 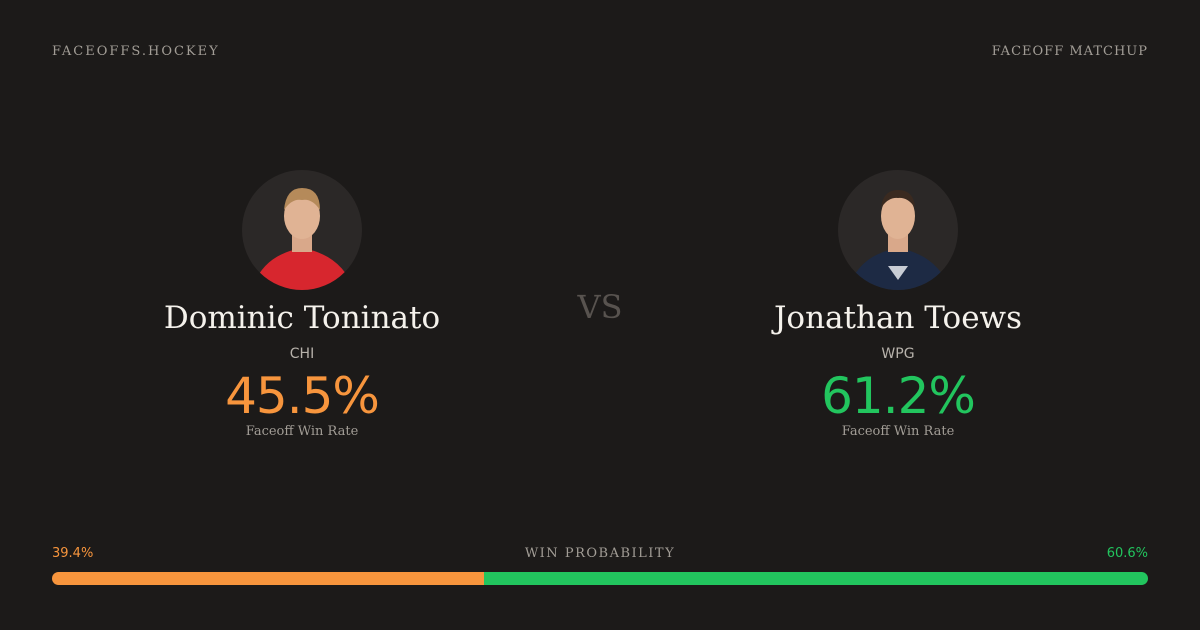 I want to click on player-name: Dominic Toninato, so click(x=302, y=318).